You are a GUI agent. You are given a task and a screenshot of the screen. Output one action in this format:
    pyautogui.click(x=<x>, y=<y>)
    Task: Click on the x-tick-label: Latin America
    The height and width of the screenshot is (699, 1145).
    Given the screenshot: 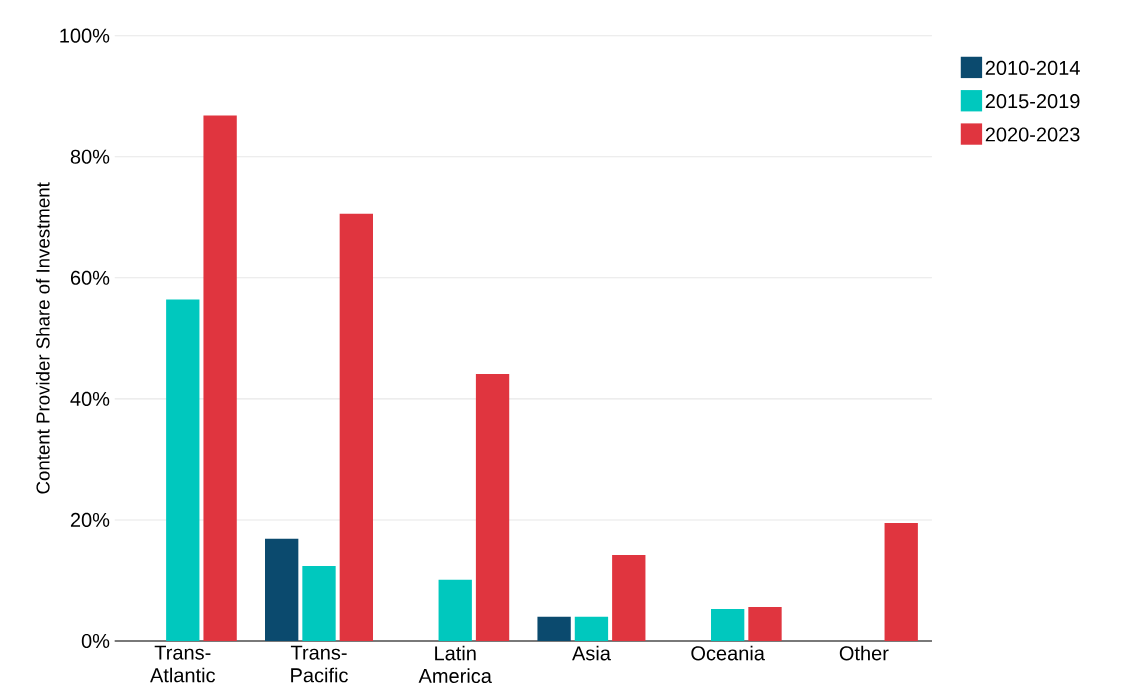 What is the action you would take?
    pyautogui.click(x=455, y=664)
    